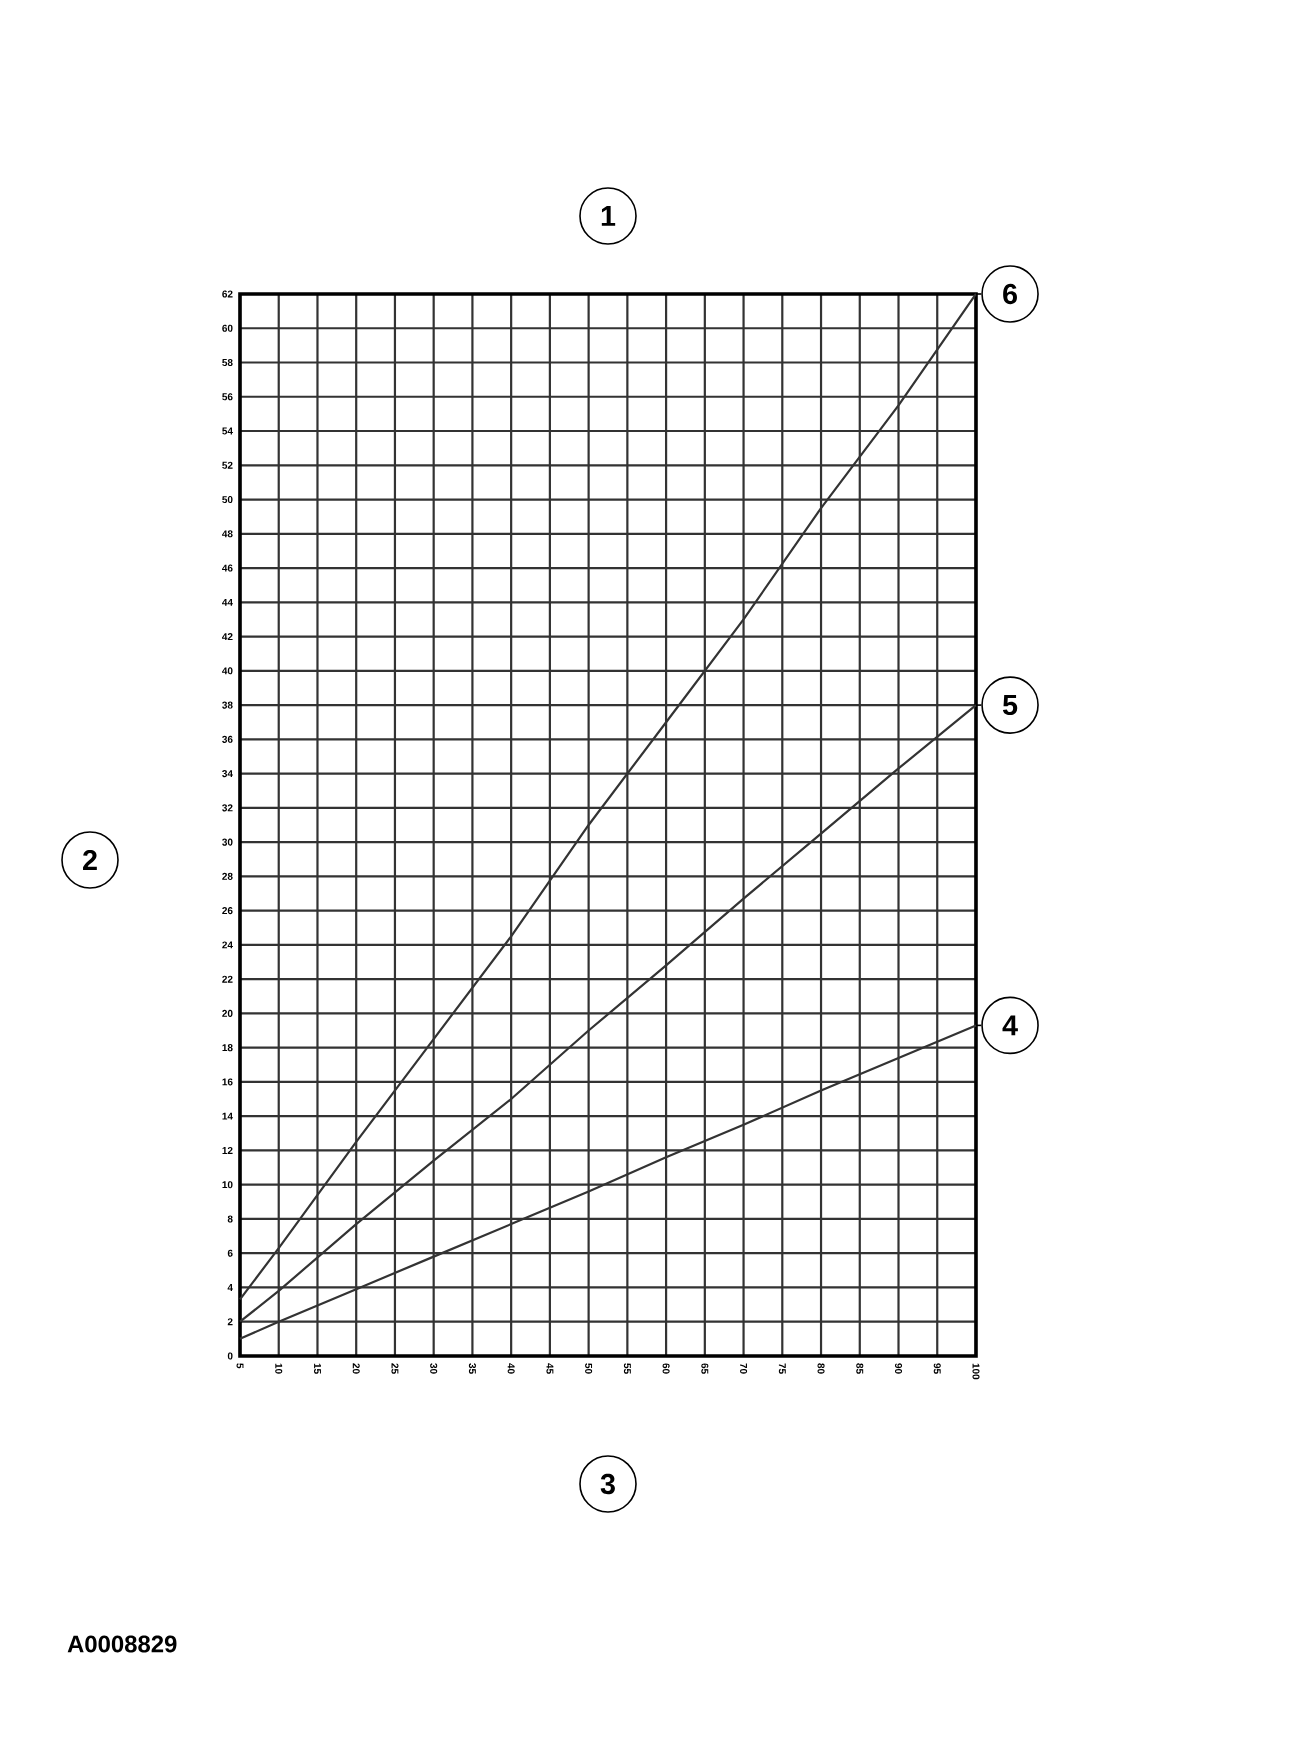 Image resolution: width=1290 pixels, height=1740 pixels. Describe the element at coordinates (607, 1484) in the screenshot. I see `x-axis-title: 3` at that location.